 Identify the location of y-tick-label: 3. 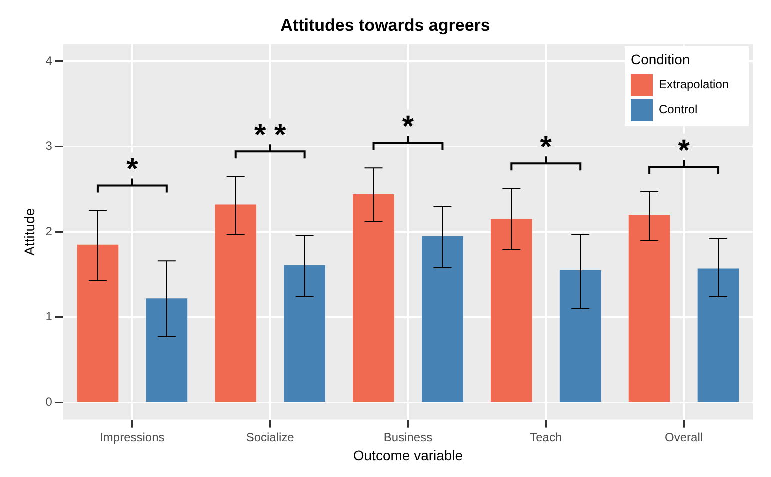
(49, 146).